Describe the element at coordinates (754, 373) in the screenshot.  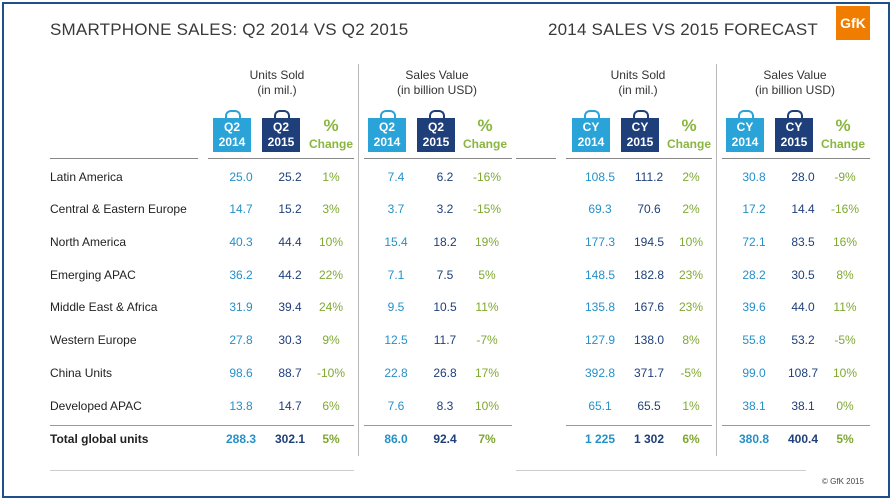
I see `table-cell: 99.0` at that location.